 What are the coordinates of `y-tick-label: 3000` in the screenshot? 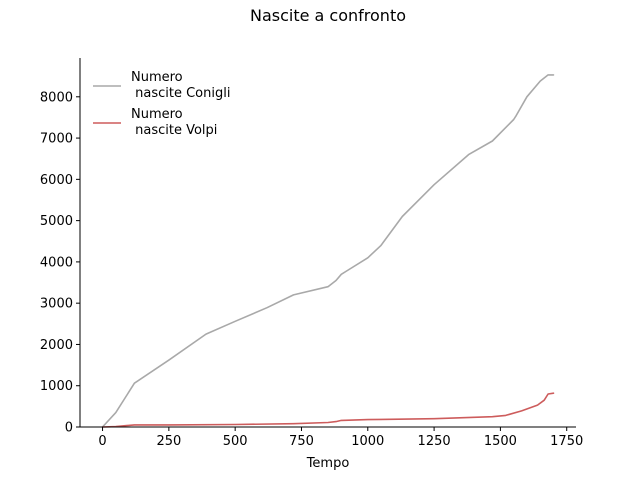 It's located at (56, 304).